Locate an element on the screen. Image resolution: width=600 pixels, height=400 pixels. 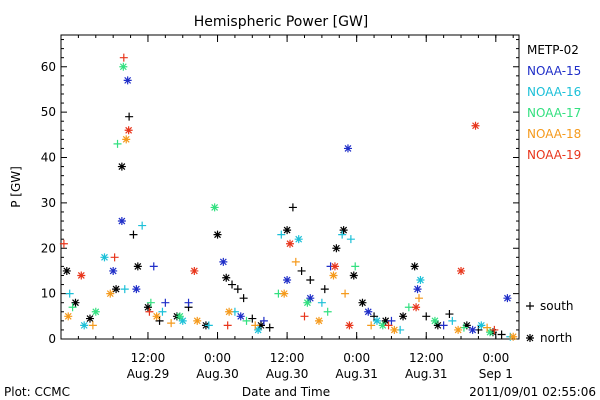
legend-entry: METP-02 is located at coordinates (553, 50).